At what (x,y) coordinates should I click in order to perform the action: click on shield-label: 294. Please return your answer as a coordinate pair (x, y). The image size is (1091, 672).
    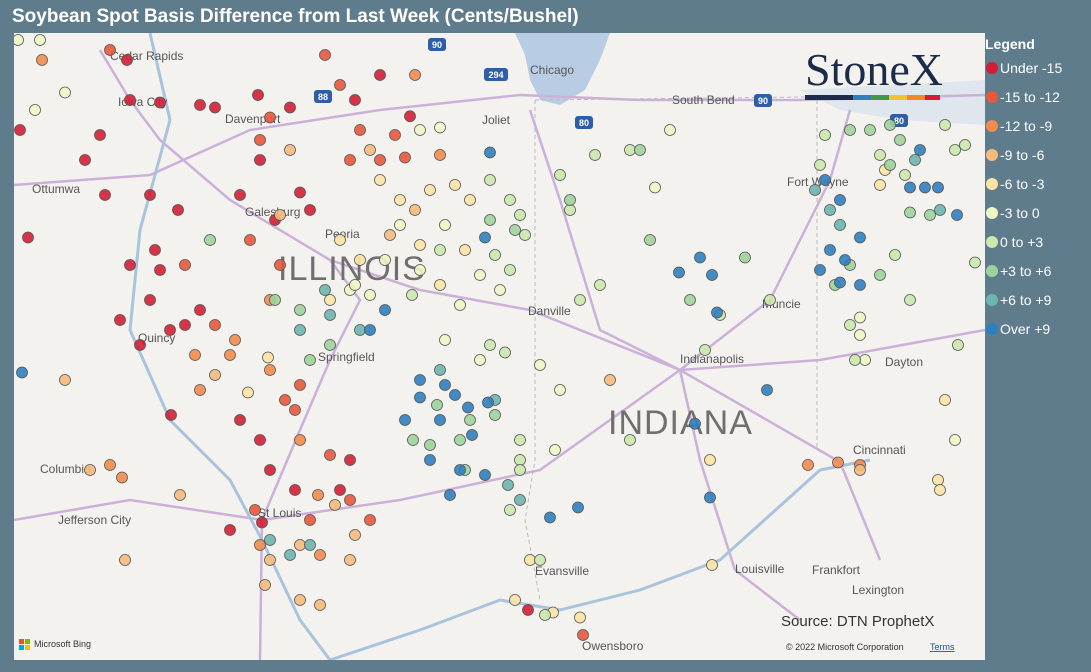
    Looking at the image, I should click on (495, 75).